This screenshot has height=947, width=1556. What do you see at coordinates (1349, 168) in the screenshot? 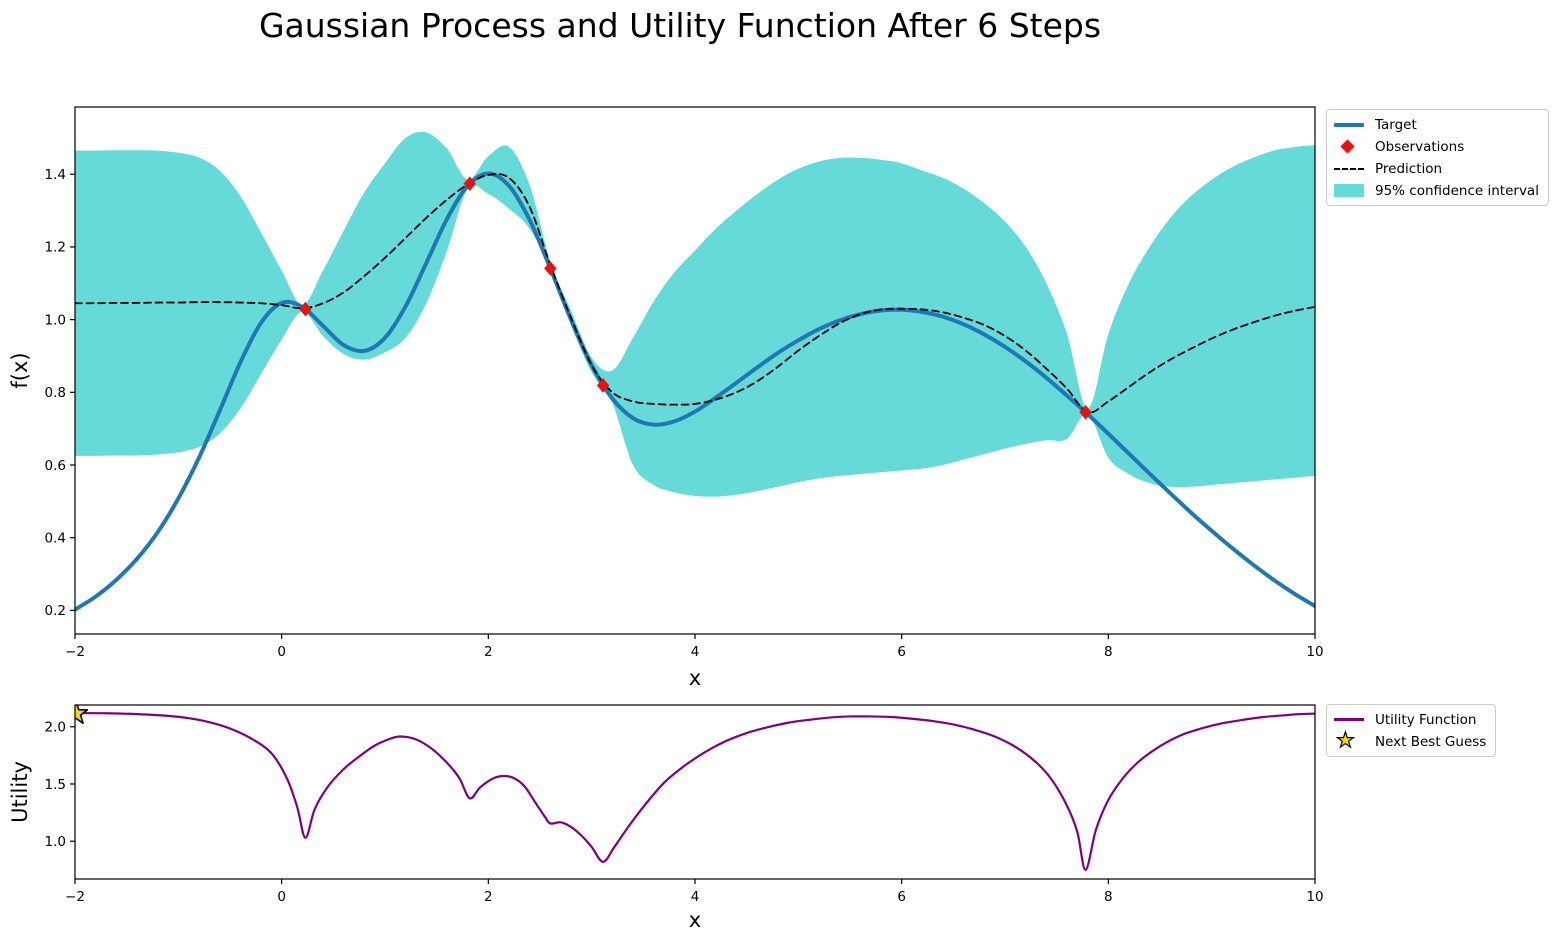
I see `dashed-line-icon` at bounding box center [1349, 168].